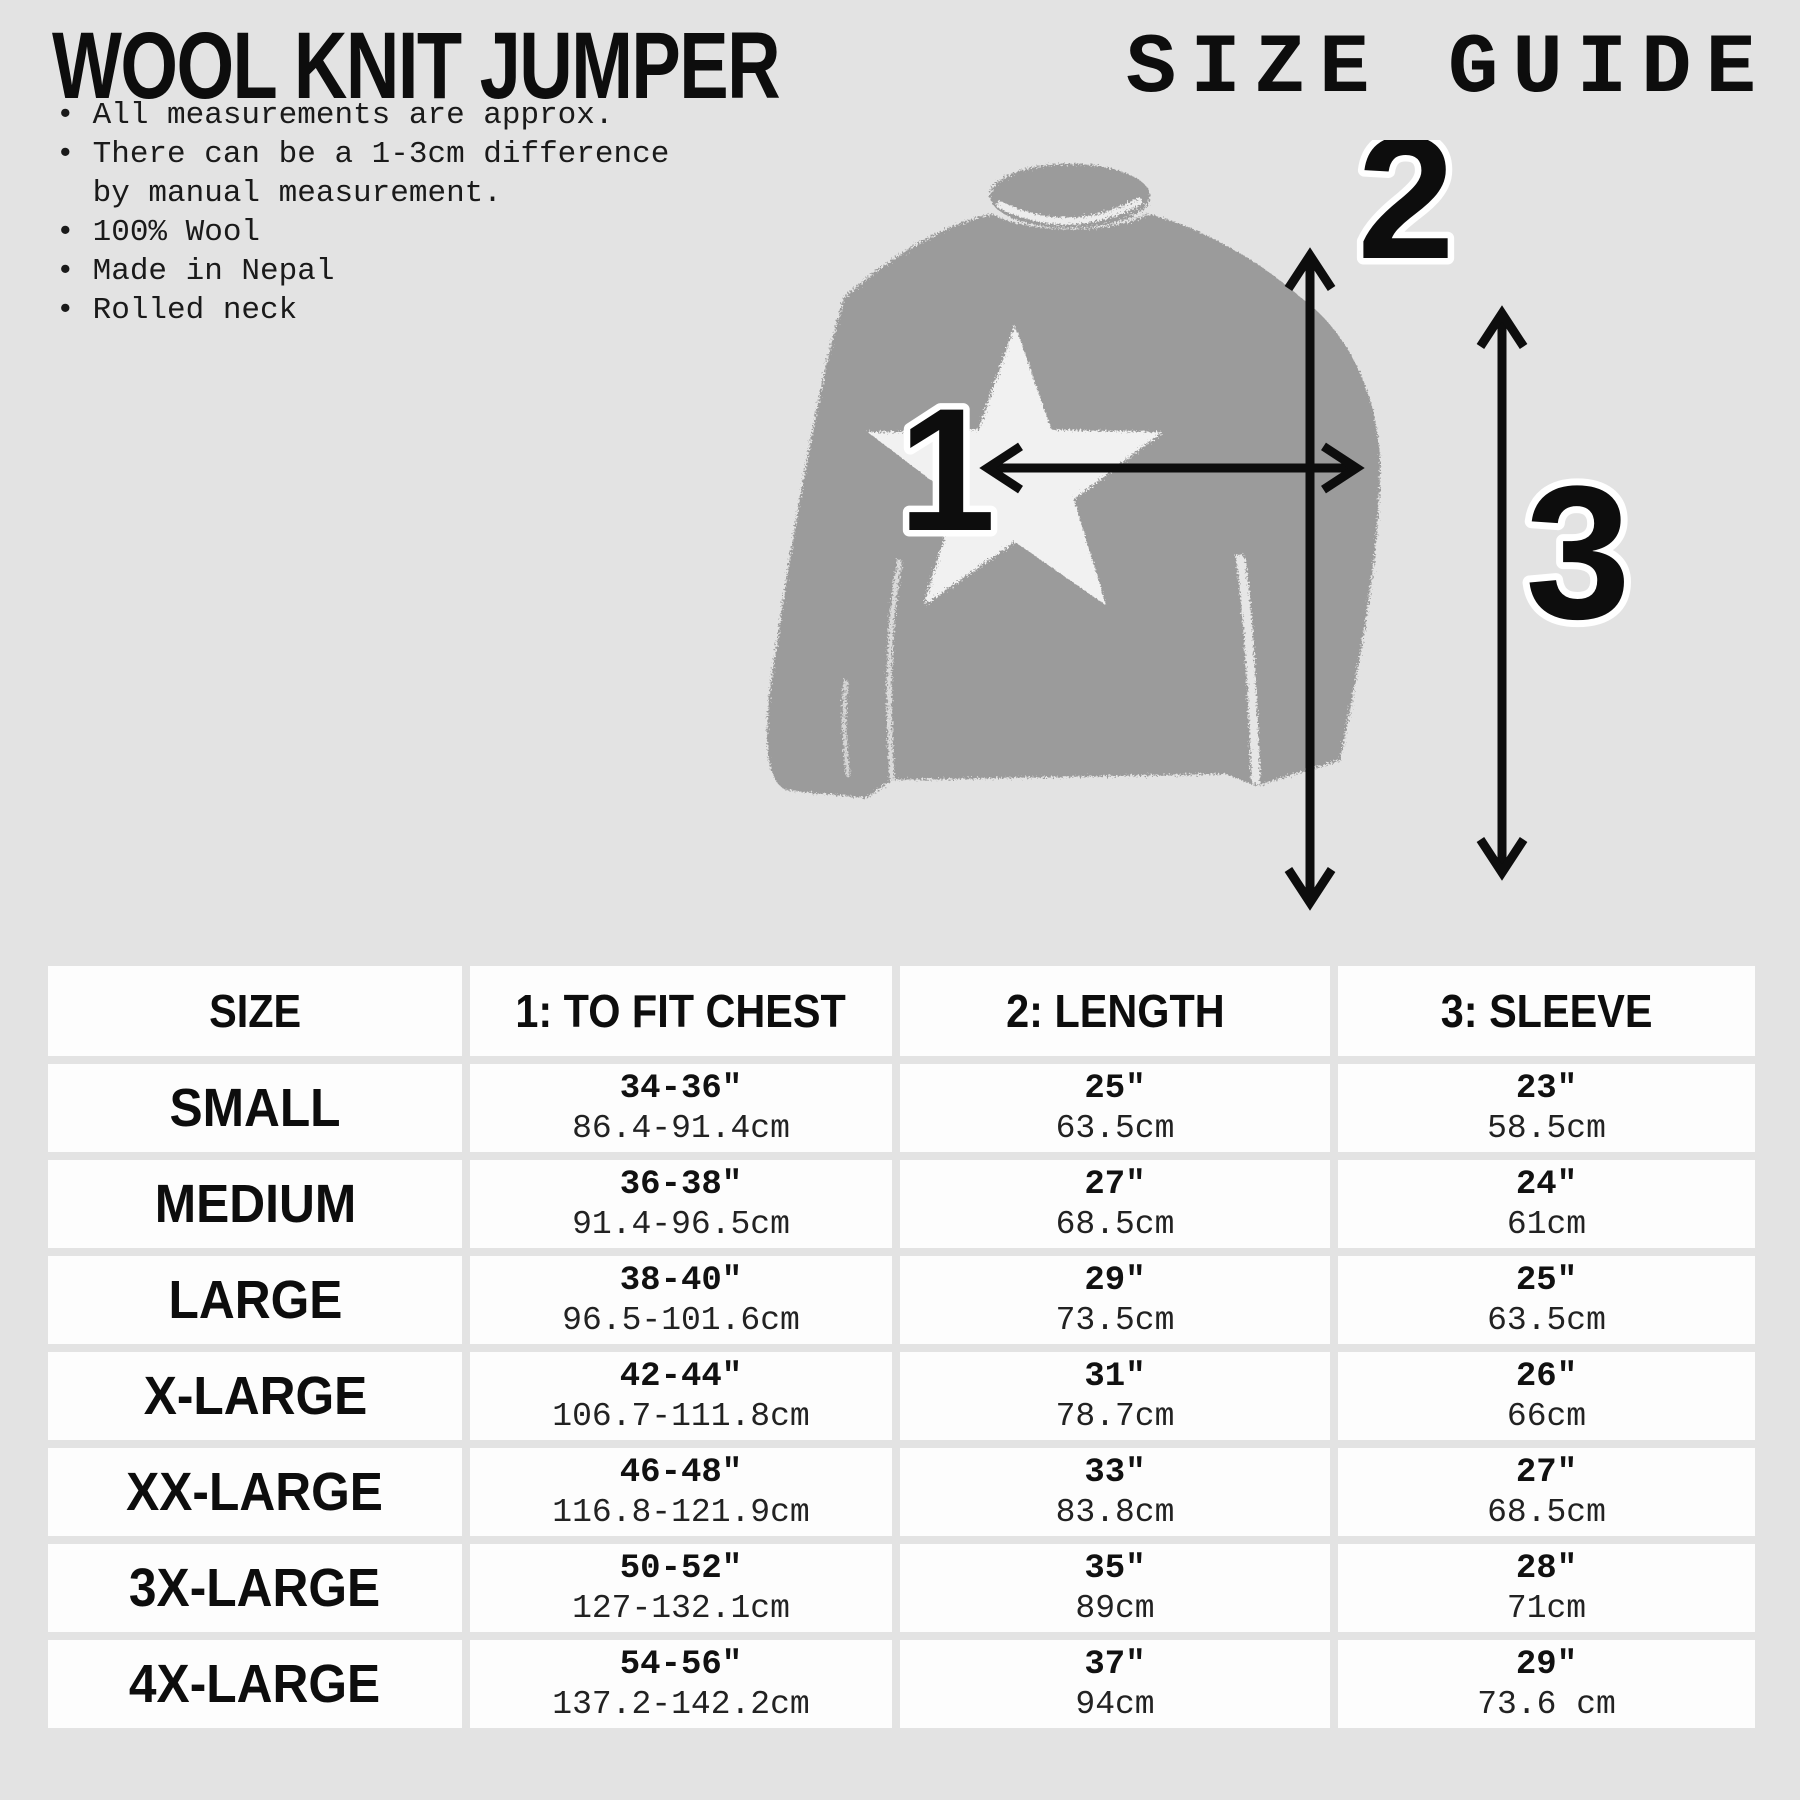  What do you see at coordinates (255, 1396) in the screenshot?
I see `size-cell: X-LARGE` at bounding box center [255, 1396].